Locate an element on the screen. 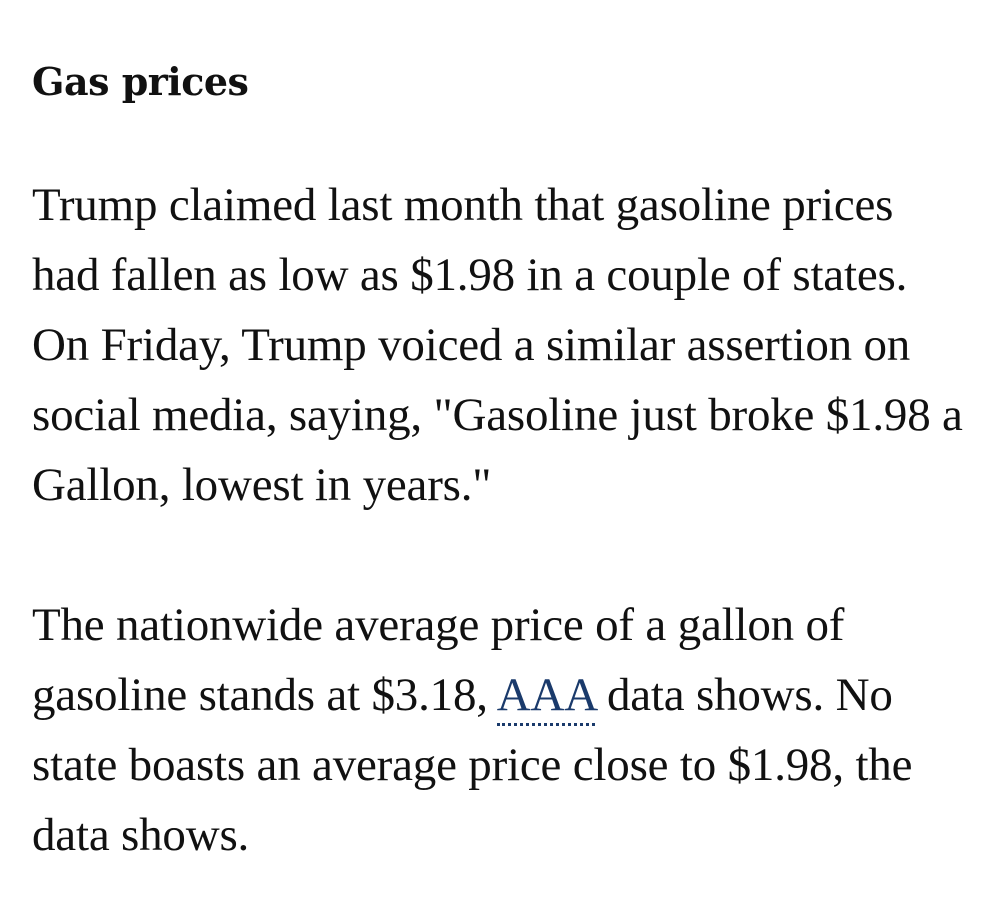  section-heading: Gas prices is located at coordinates (140, 81).